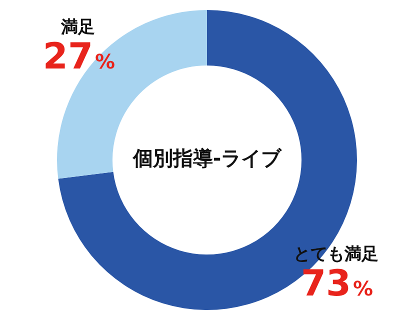 This screenshot has width=401, height=320. Describe the element at coordinates (207, 158) in the screenshot. I see `text: 個別指導-ライブ` at that location.